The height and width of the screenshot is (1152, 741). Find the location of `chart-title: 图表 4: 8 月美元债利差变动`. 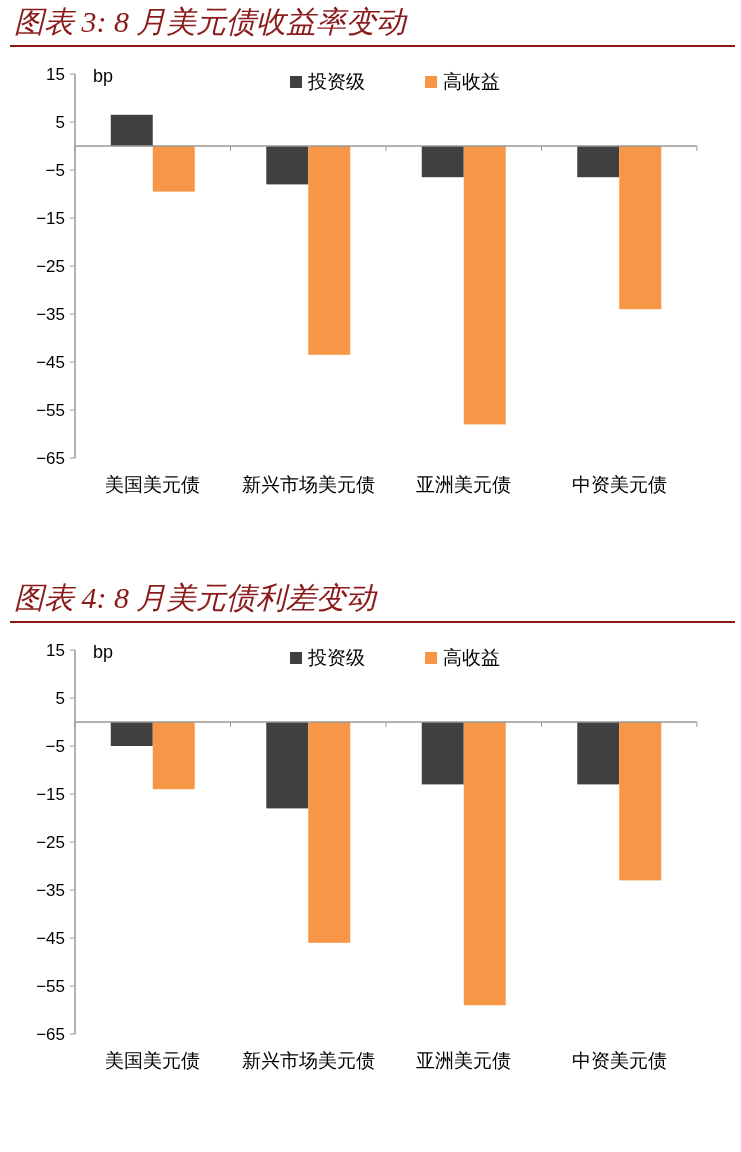

chart-title: 图表 4: 8 月美元债利差变动 is located at coordinates (196, 597).